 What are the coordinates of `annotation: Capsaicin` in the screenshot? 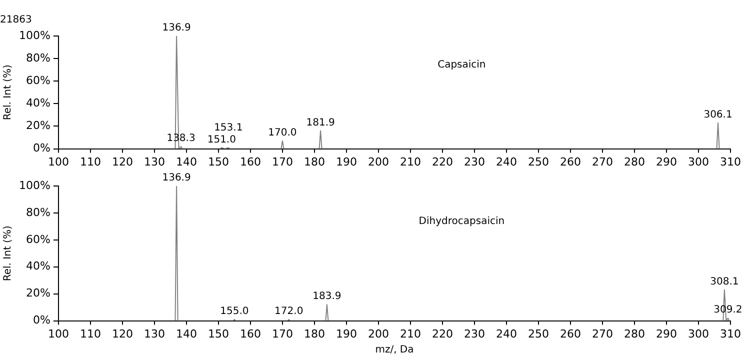 It's located at (462, 64).